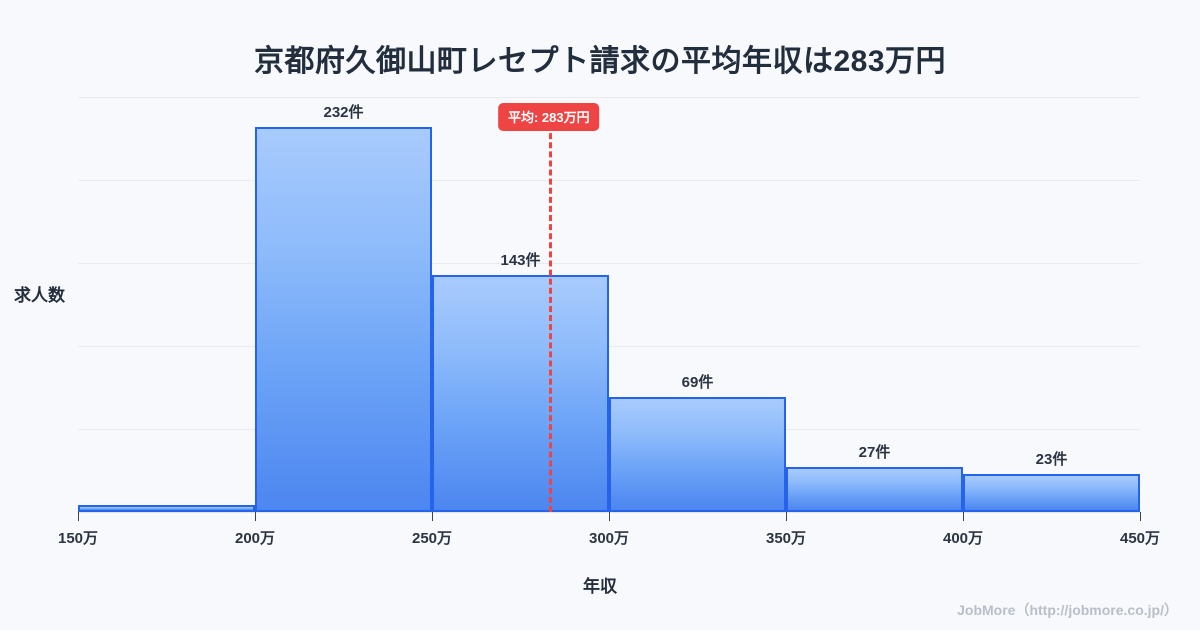  I want to click on x-axis-tick-label: 250万, so click(432, 538).